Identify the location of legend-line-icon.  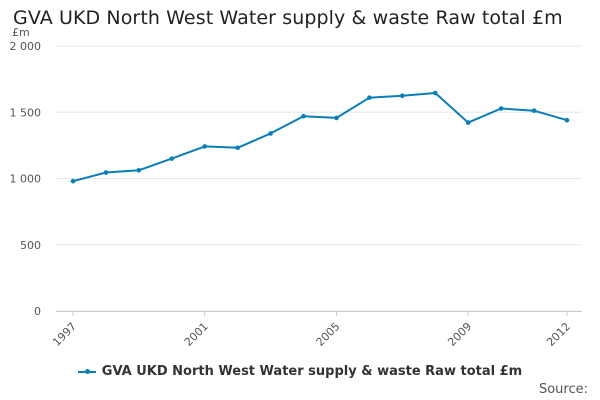
(86, 372).